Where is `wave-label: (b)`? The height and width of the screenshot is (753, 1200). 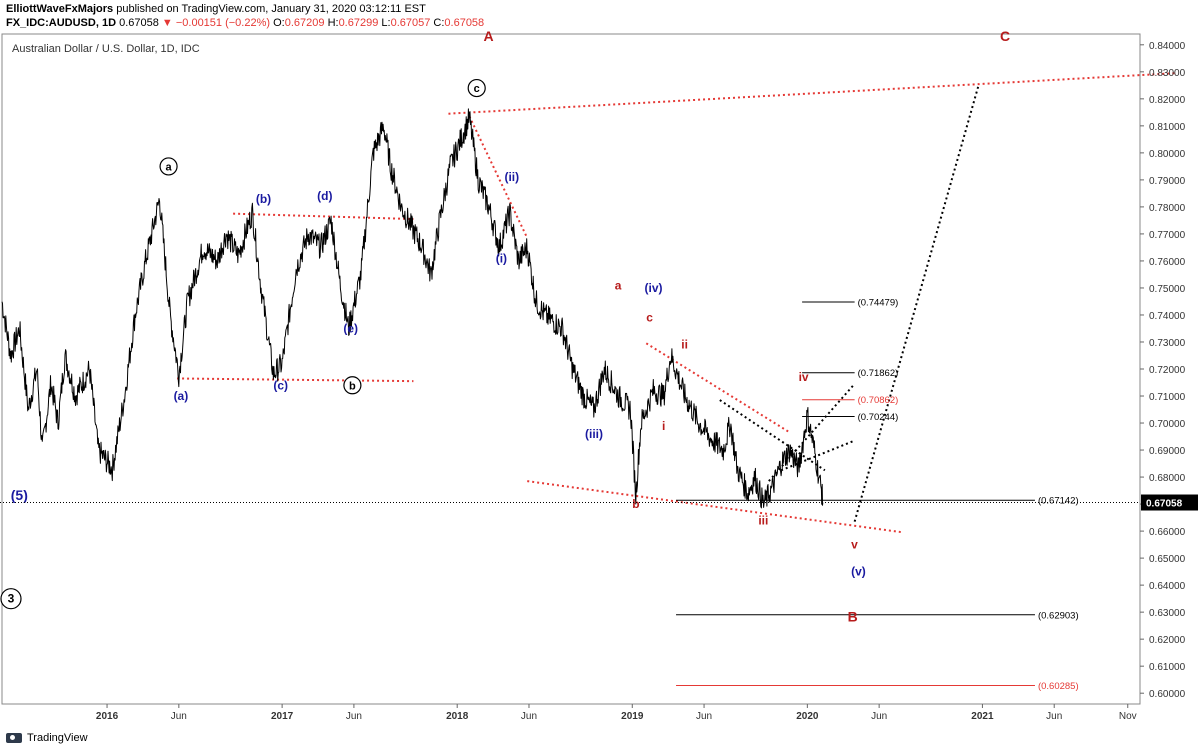 wave-label: (b) is located at coordinates (263, 199).